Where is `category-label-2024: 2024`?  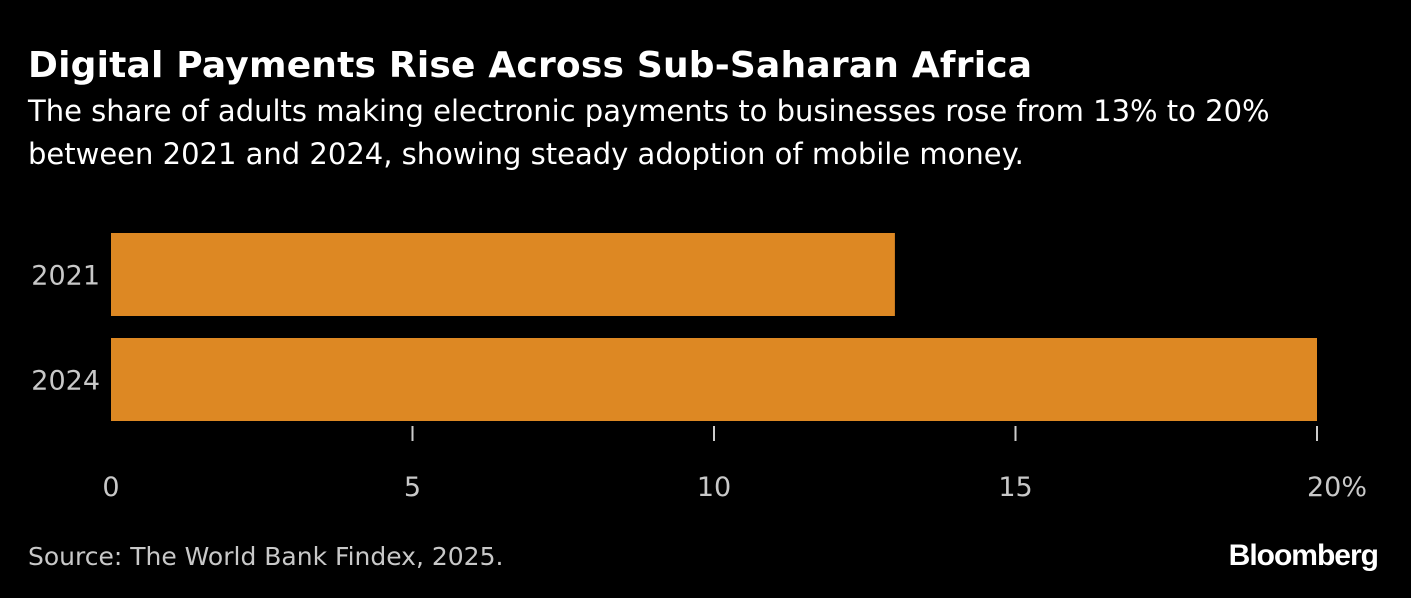 category-label-2024: 2024 is located at coordinates (65, 381).